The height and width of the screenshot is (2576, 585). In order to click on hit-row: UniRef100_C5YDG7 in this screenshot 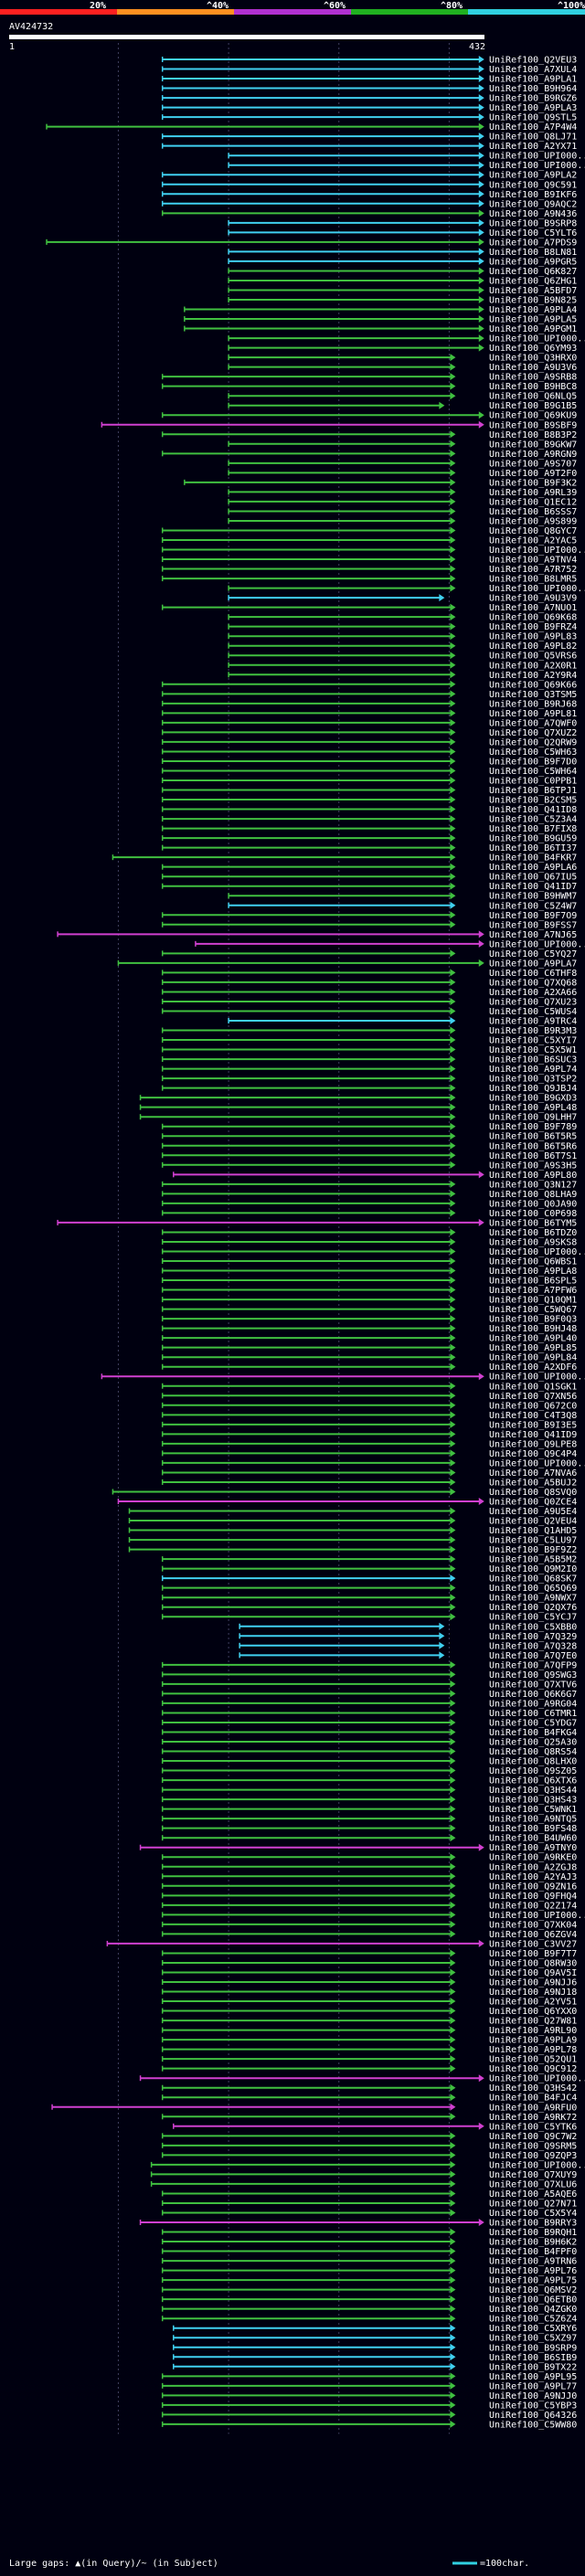, I will do `click(370, 1723)`.